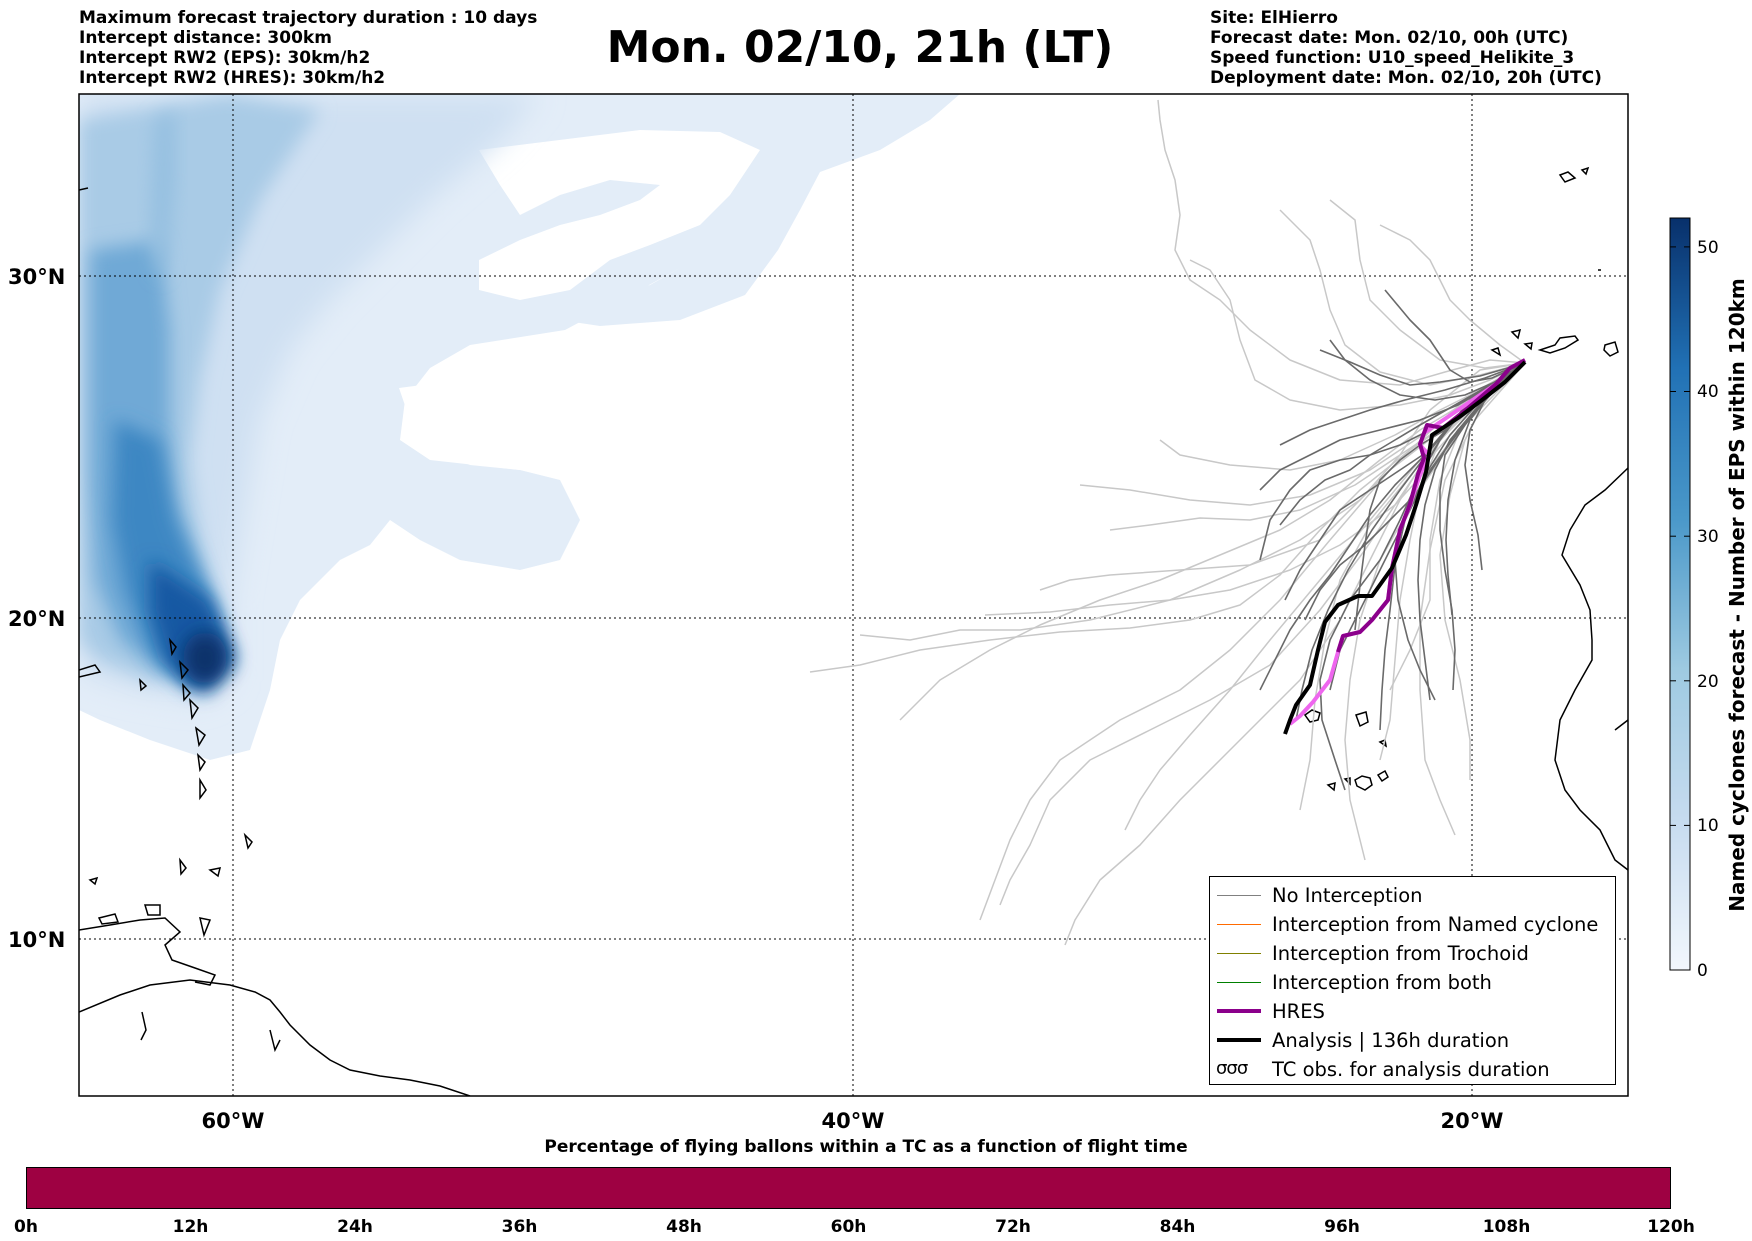  What do you see at coordinates (191, 1227) in the screenshot?
I see `time-tick-label: 12h` at bounding box center [191, 1227].